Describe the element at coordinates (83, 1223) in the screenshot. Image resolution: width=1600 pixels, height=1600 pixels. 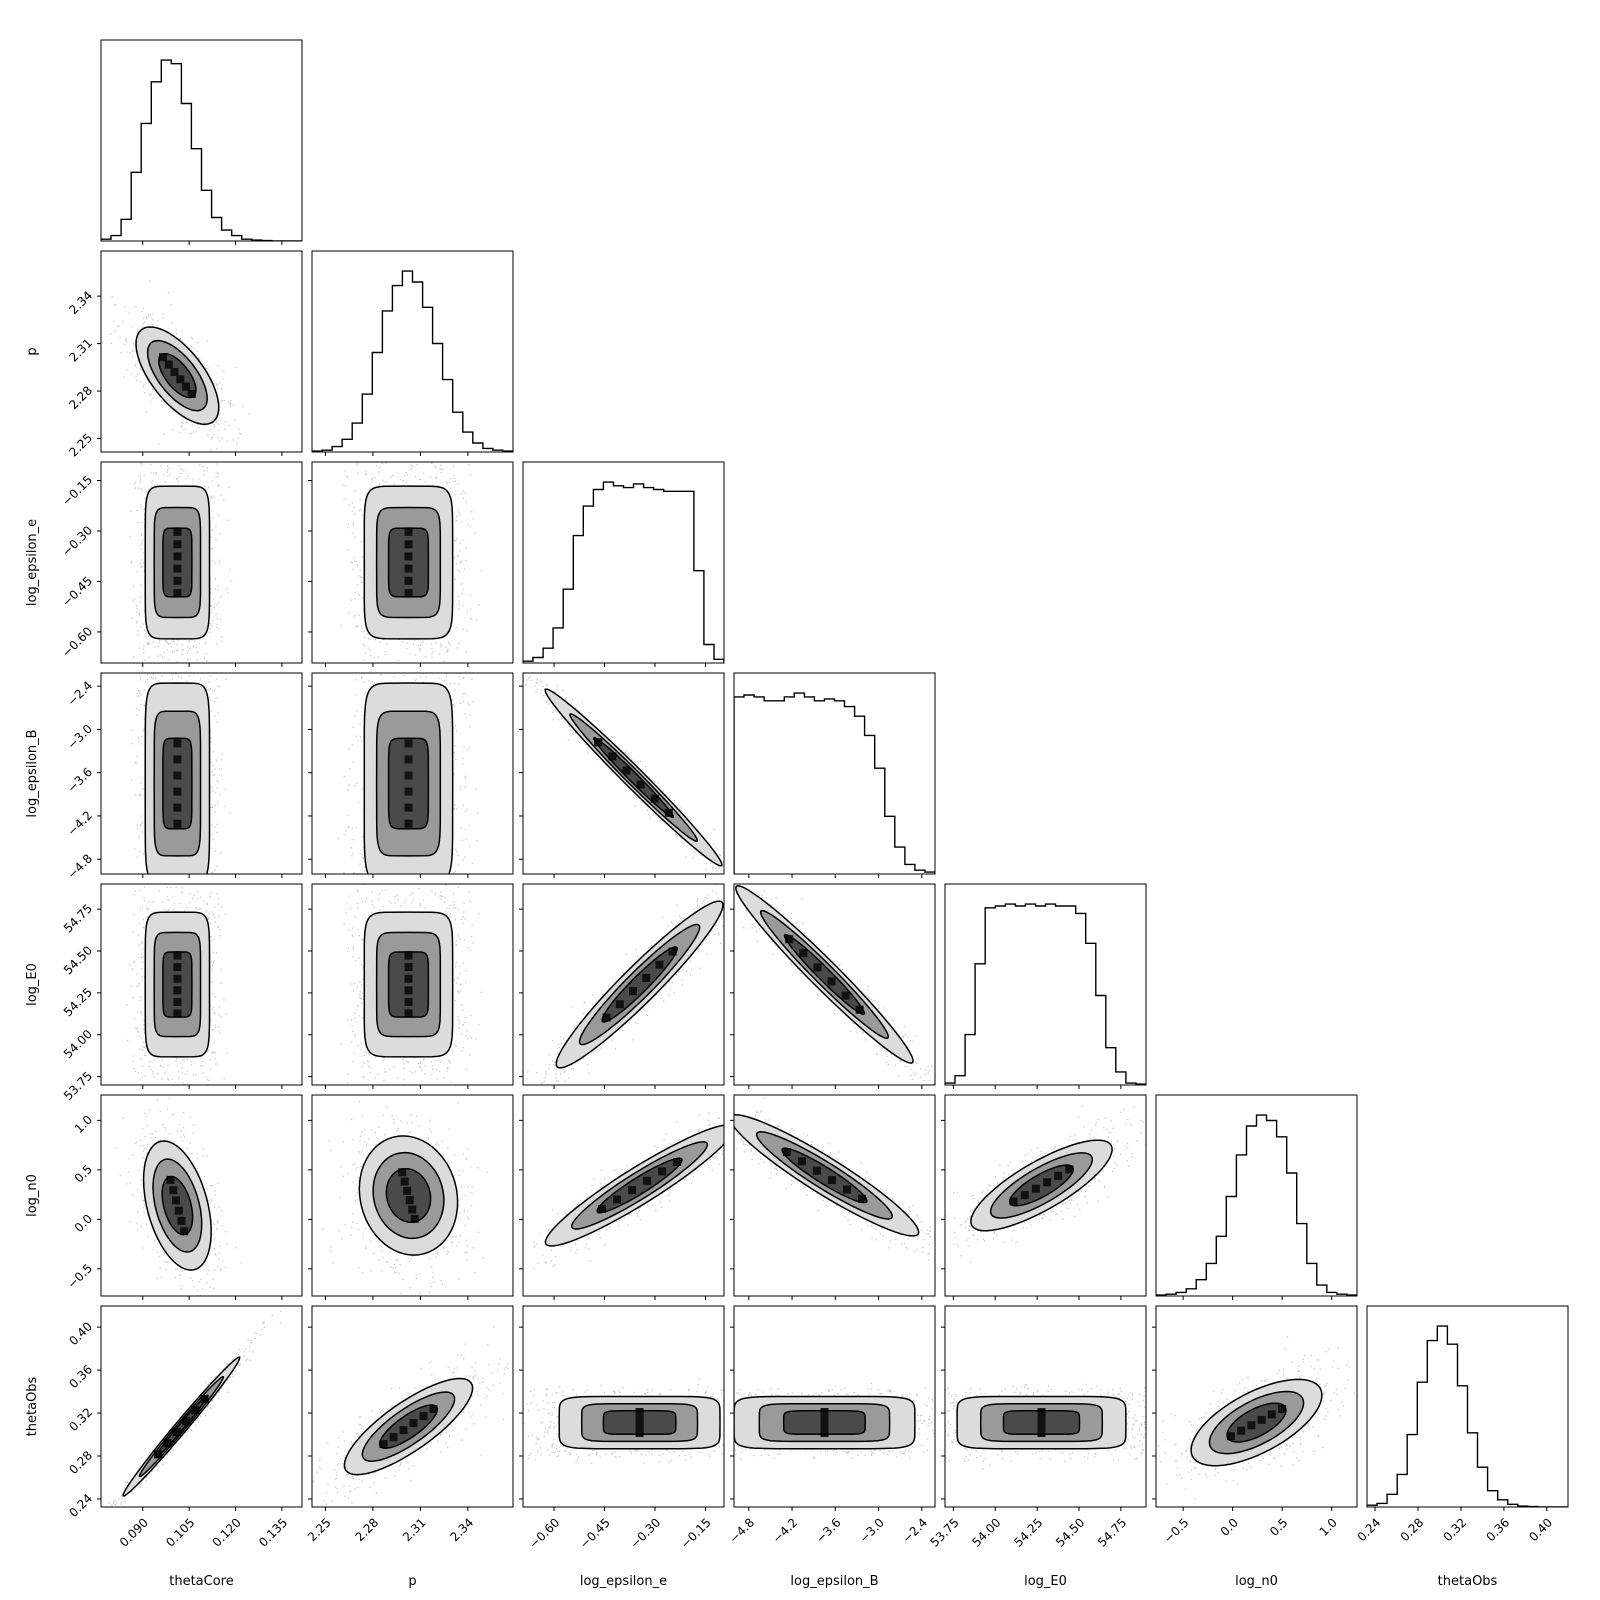
I see `y-tick-label-log_n0: 0.0` at that location.